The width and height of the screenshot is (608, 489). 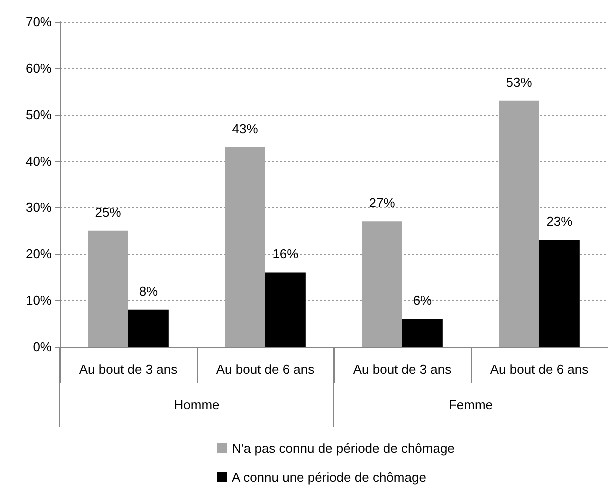 What do you see at coordinates (108, 212) in the screenshot?
I see `data-label: 25%` at bounding box center [108, 212].